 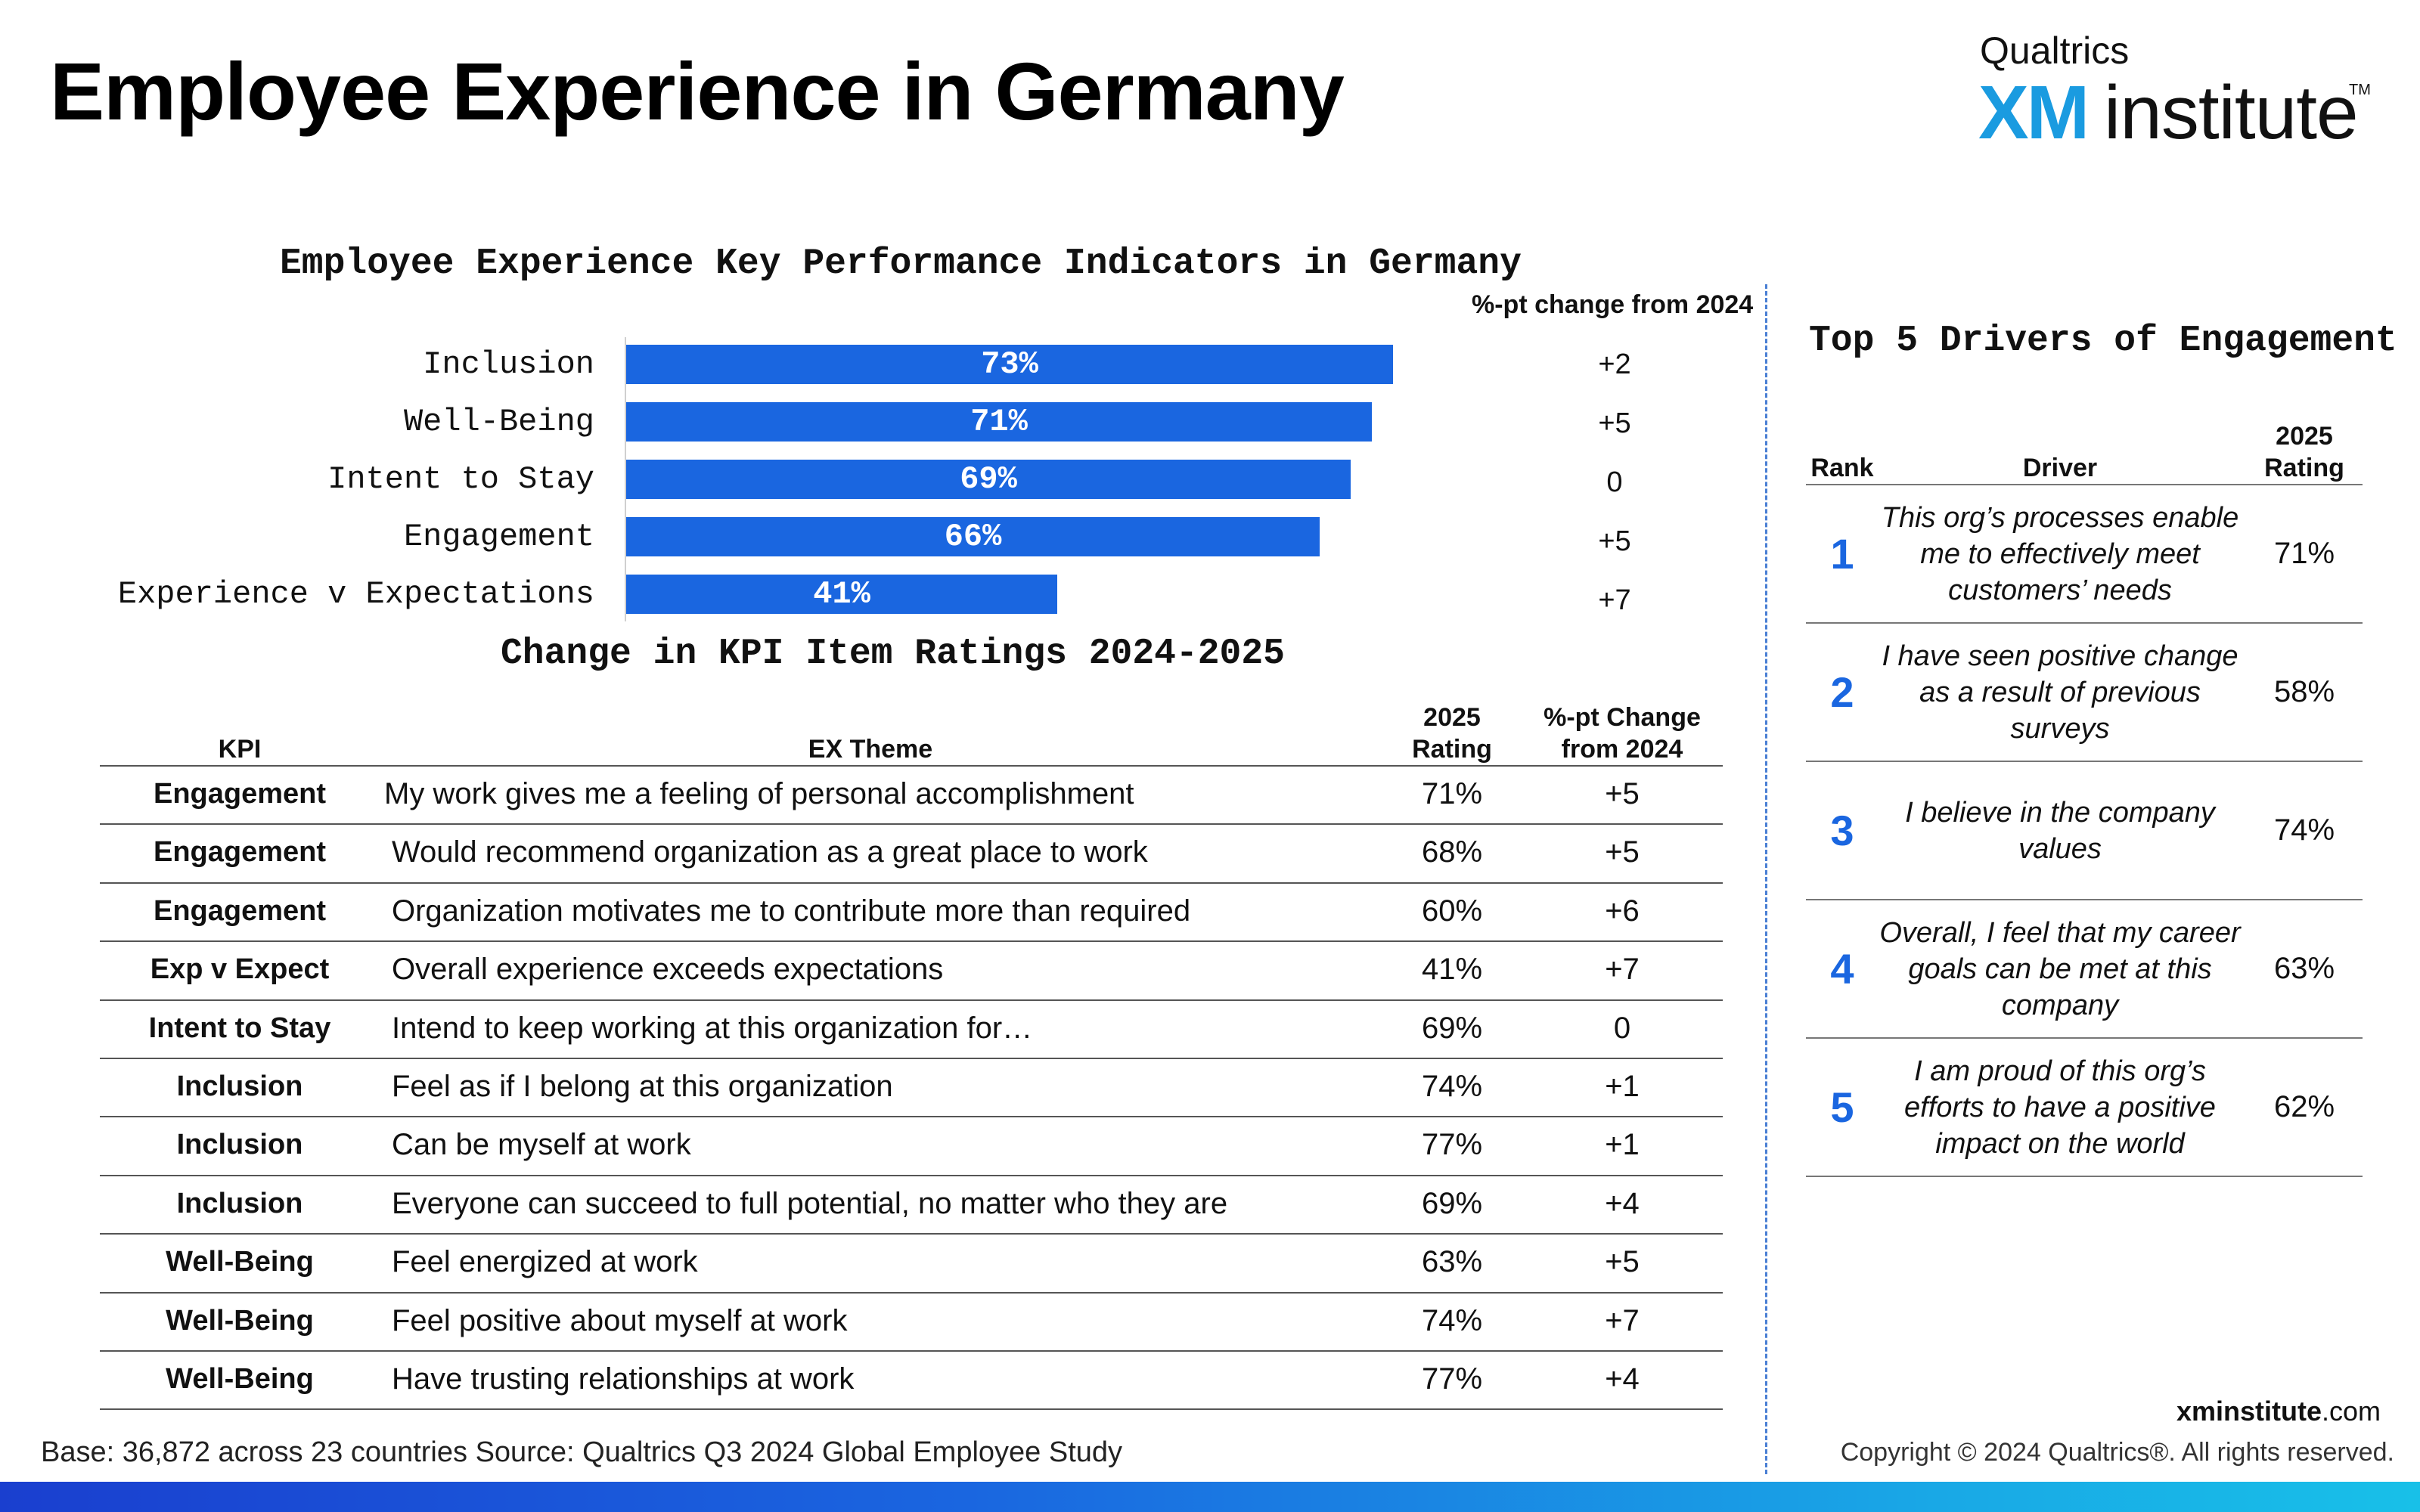 I want to click on drivers-text: I believe in the company values, so click(x=2060, y=830).